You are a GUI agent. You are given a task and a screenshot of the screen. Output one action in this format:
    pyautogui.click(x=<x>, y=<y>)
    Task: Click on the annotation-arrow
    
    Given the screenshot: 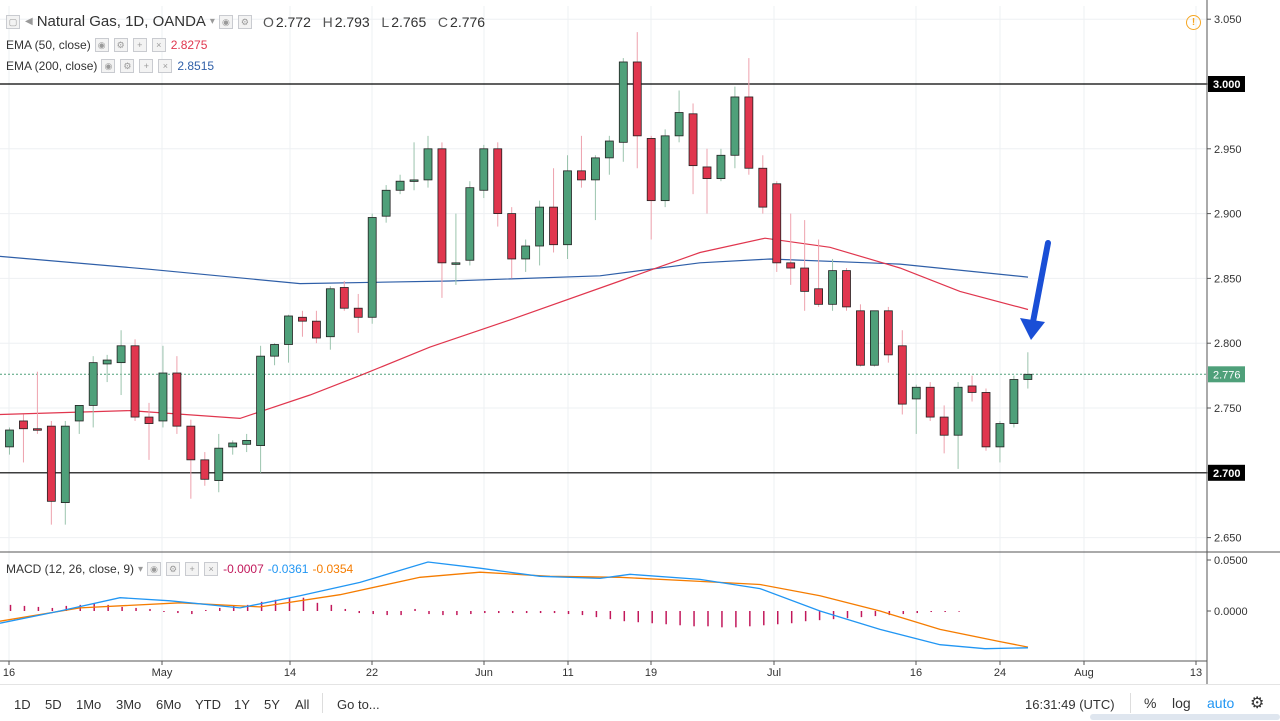 What is the action you would take?
    pyautogui.click(x=1040, y=282)
    